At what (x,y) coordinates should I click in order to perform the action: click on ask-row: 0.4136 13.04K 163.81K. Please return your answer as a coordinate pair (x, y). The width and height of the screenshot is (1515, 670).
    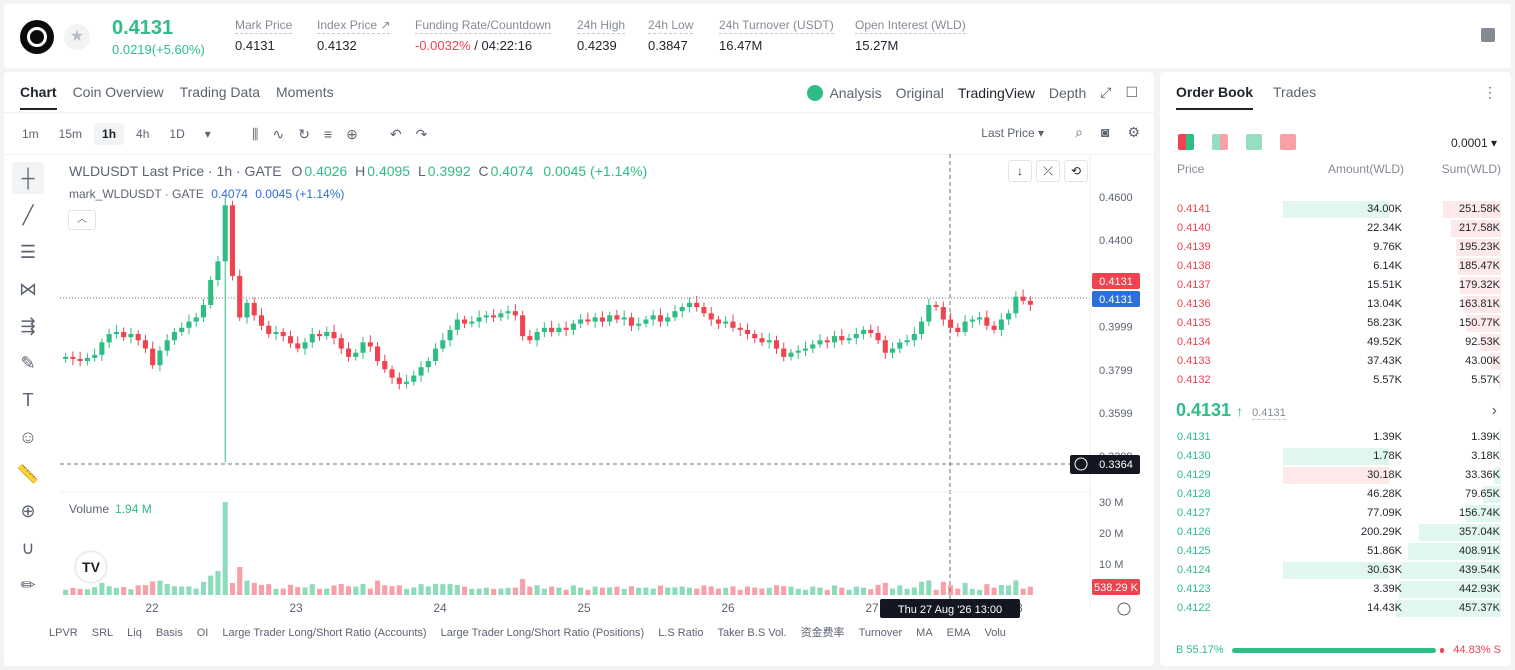
    Looking at the image, I should click on (1338, 304).